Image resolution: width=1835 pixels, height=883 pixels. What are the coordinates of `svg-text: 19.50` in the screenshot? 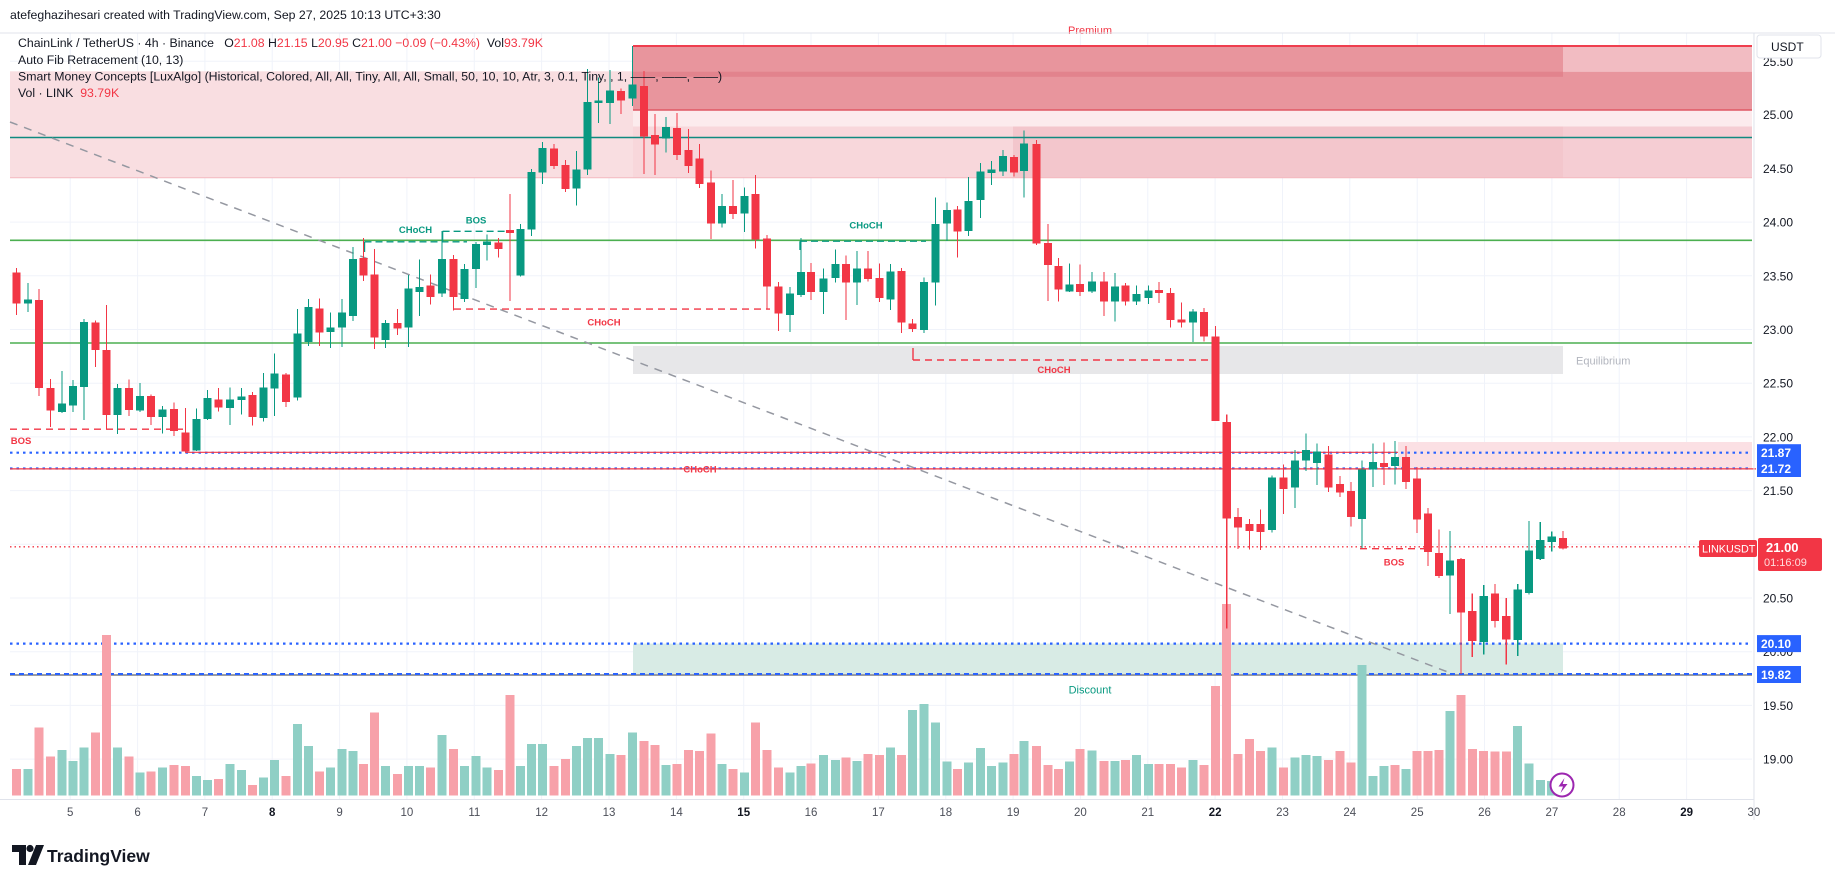 It's located at (1778, 706).